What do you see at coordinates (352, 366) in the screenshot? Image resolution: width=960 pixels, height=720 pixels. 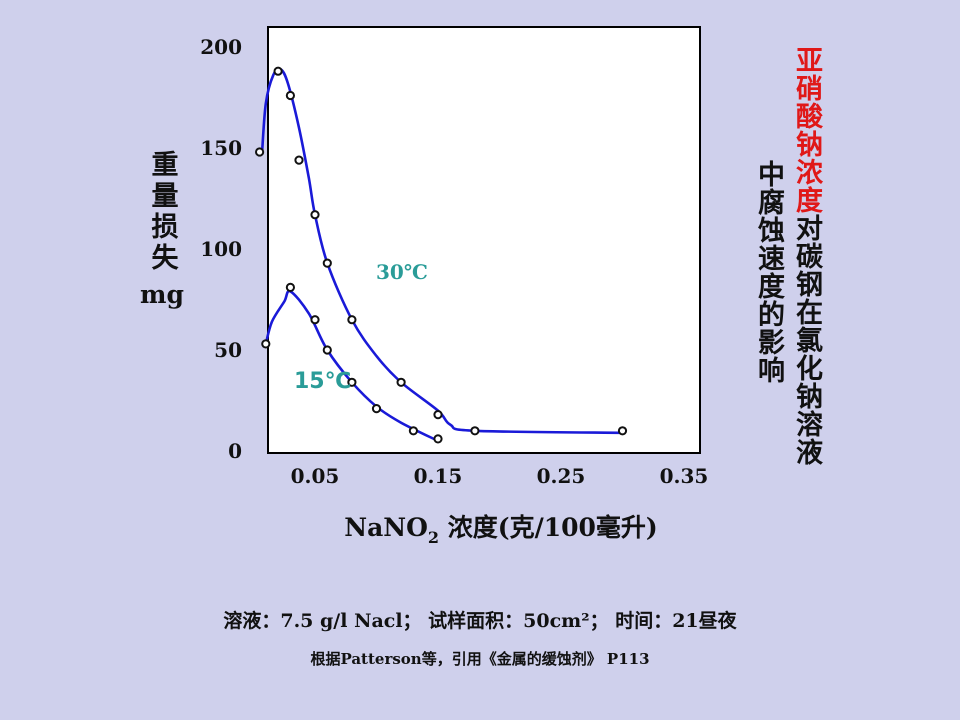 I see `series-line-15c` at bounding box center [352, 366].